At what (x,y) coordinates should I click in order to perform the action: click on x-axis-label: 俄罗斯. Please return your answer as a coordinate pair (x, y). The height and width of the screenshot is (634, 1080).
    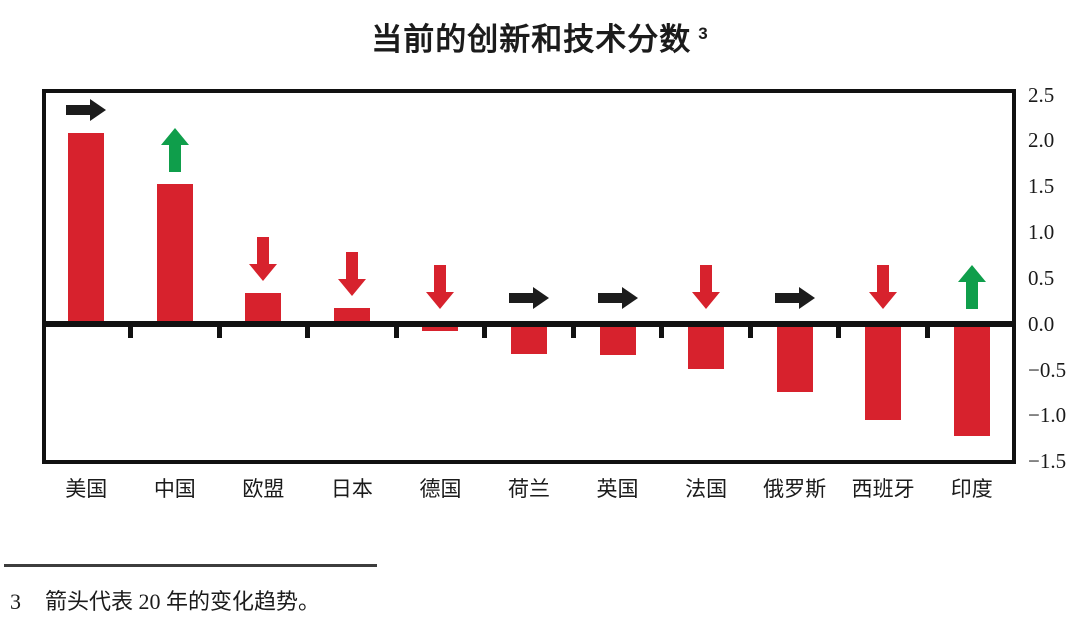
    Looking at the image, I should click on (795, 489).